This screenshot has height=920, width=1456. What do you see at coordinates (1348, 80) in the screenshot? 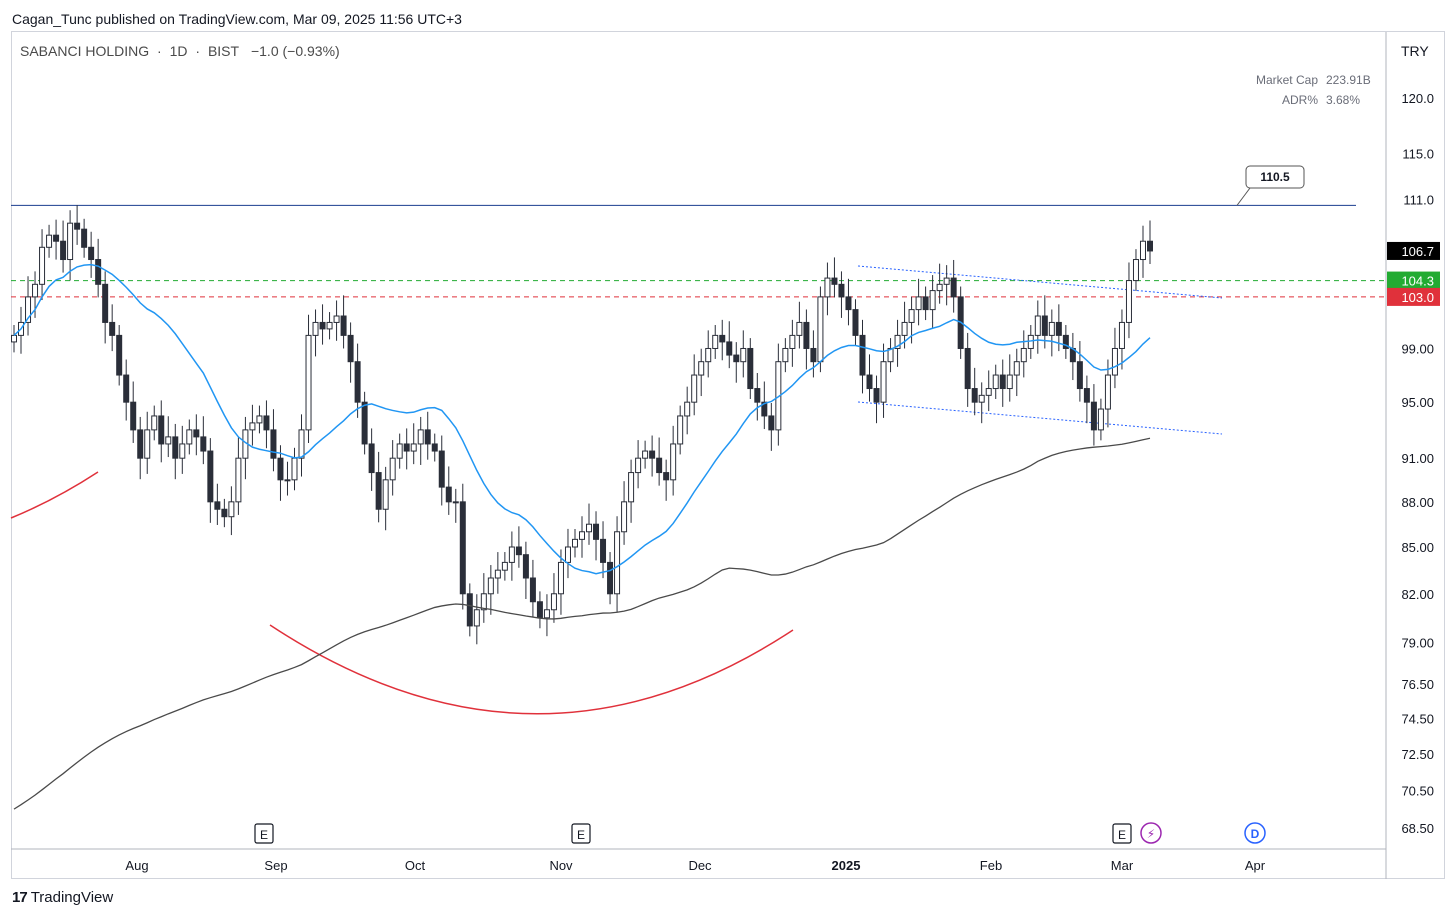
I see `market-cap-value: 223.91B` at bounding box center [1348, 80].